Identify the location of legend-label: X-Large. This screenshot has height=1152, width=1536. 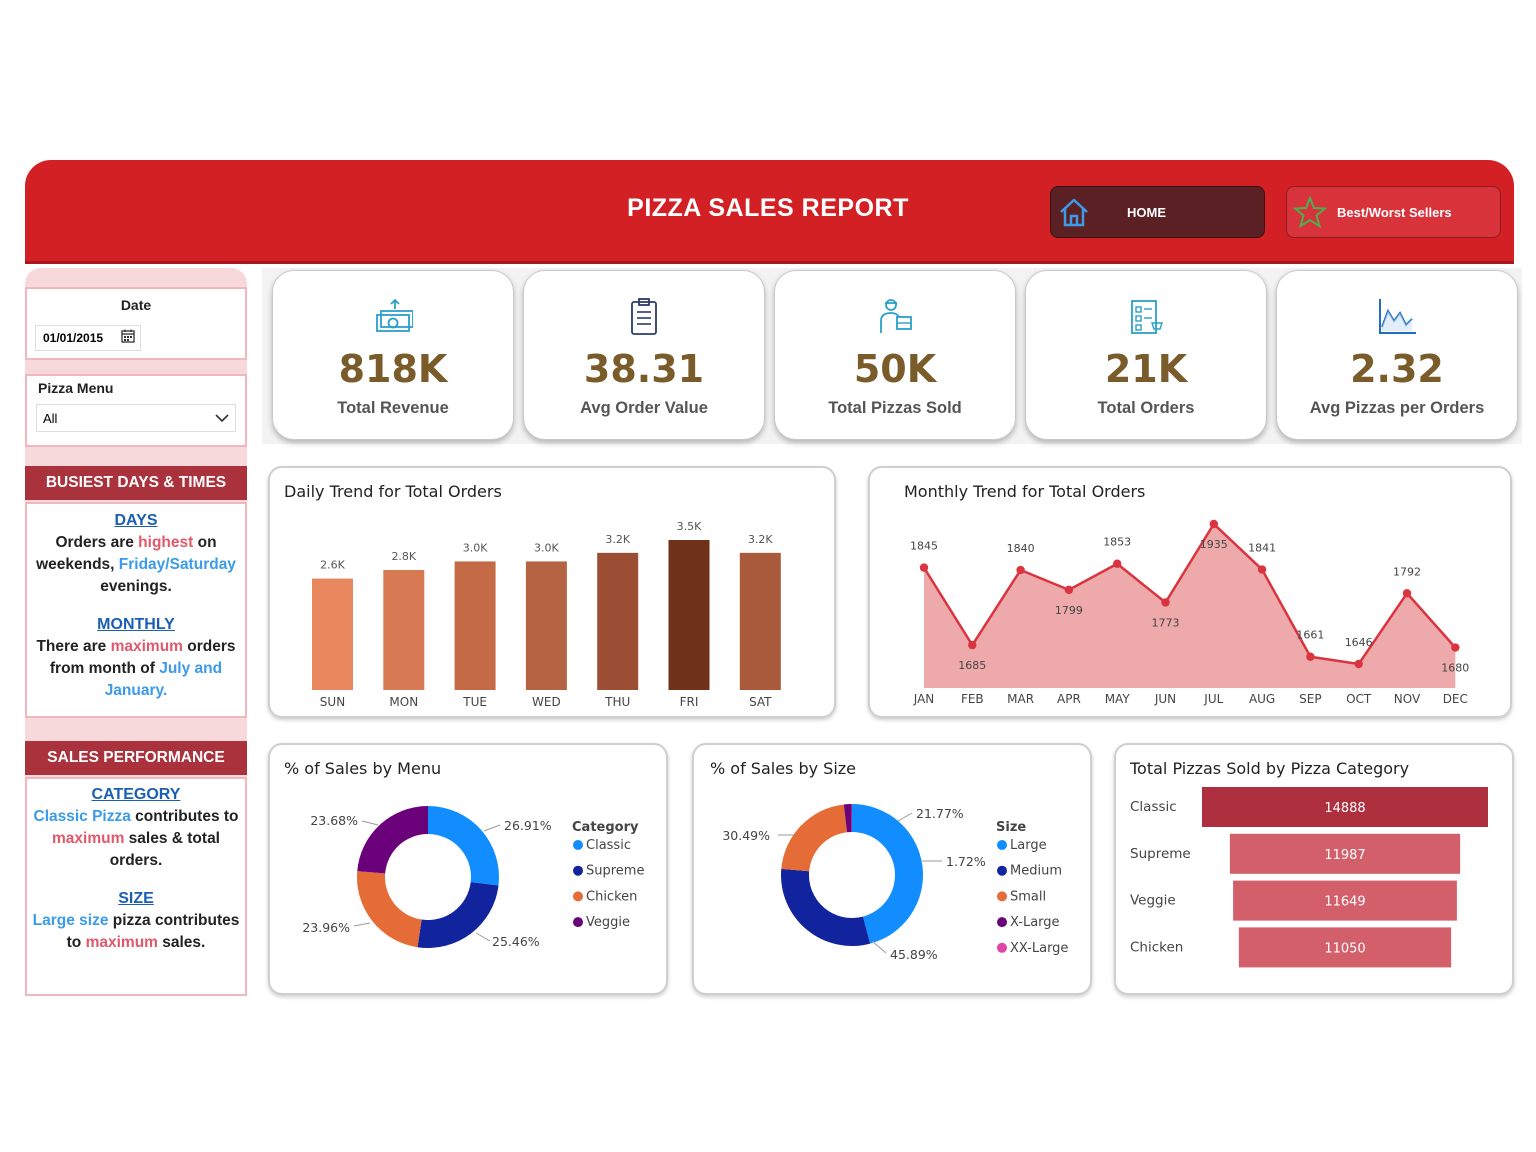
(1035, 922).